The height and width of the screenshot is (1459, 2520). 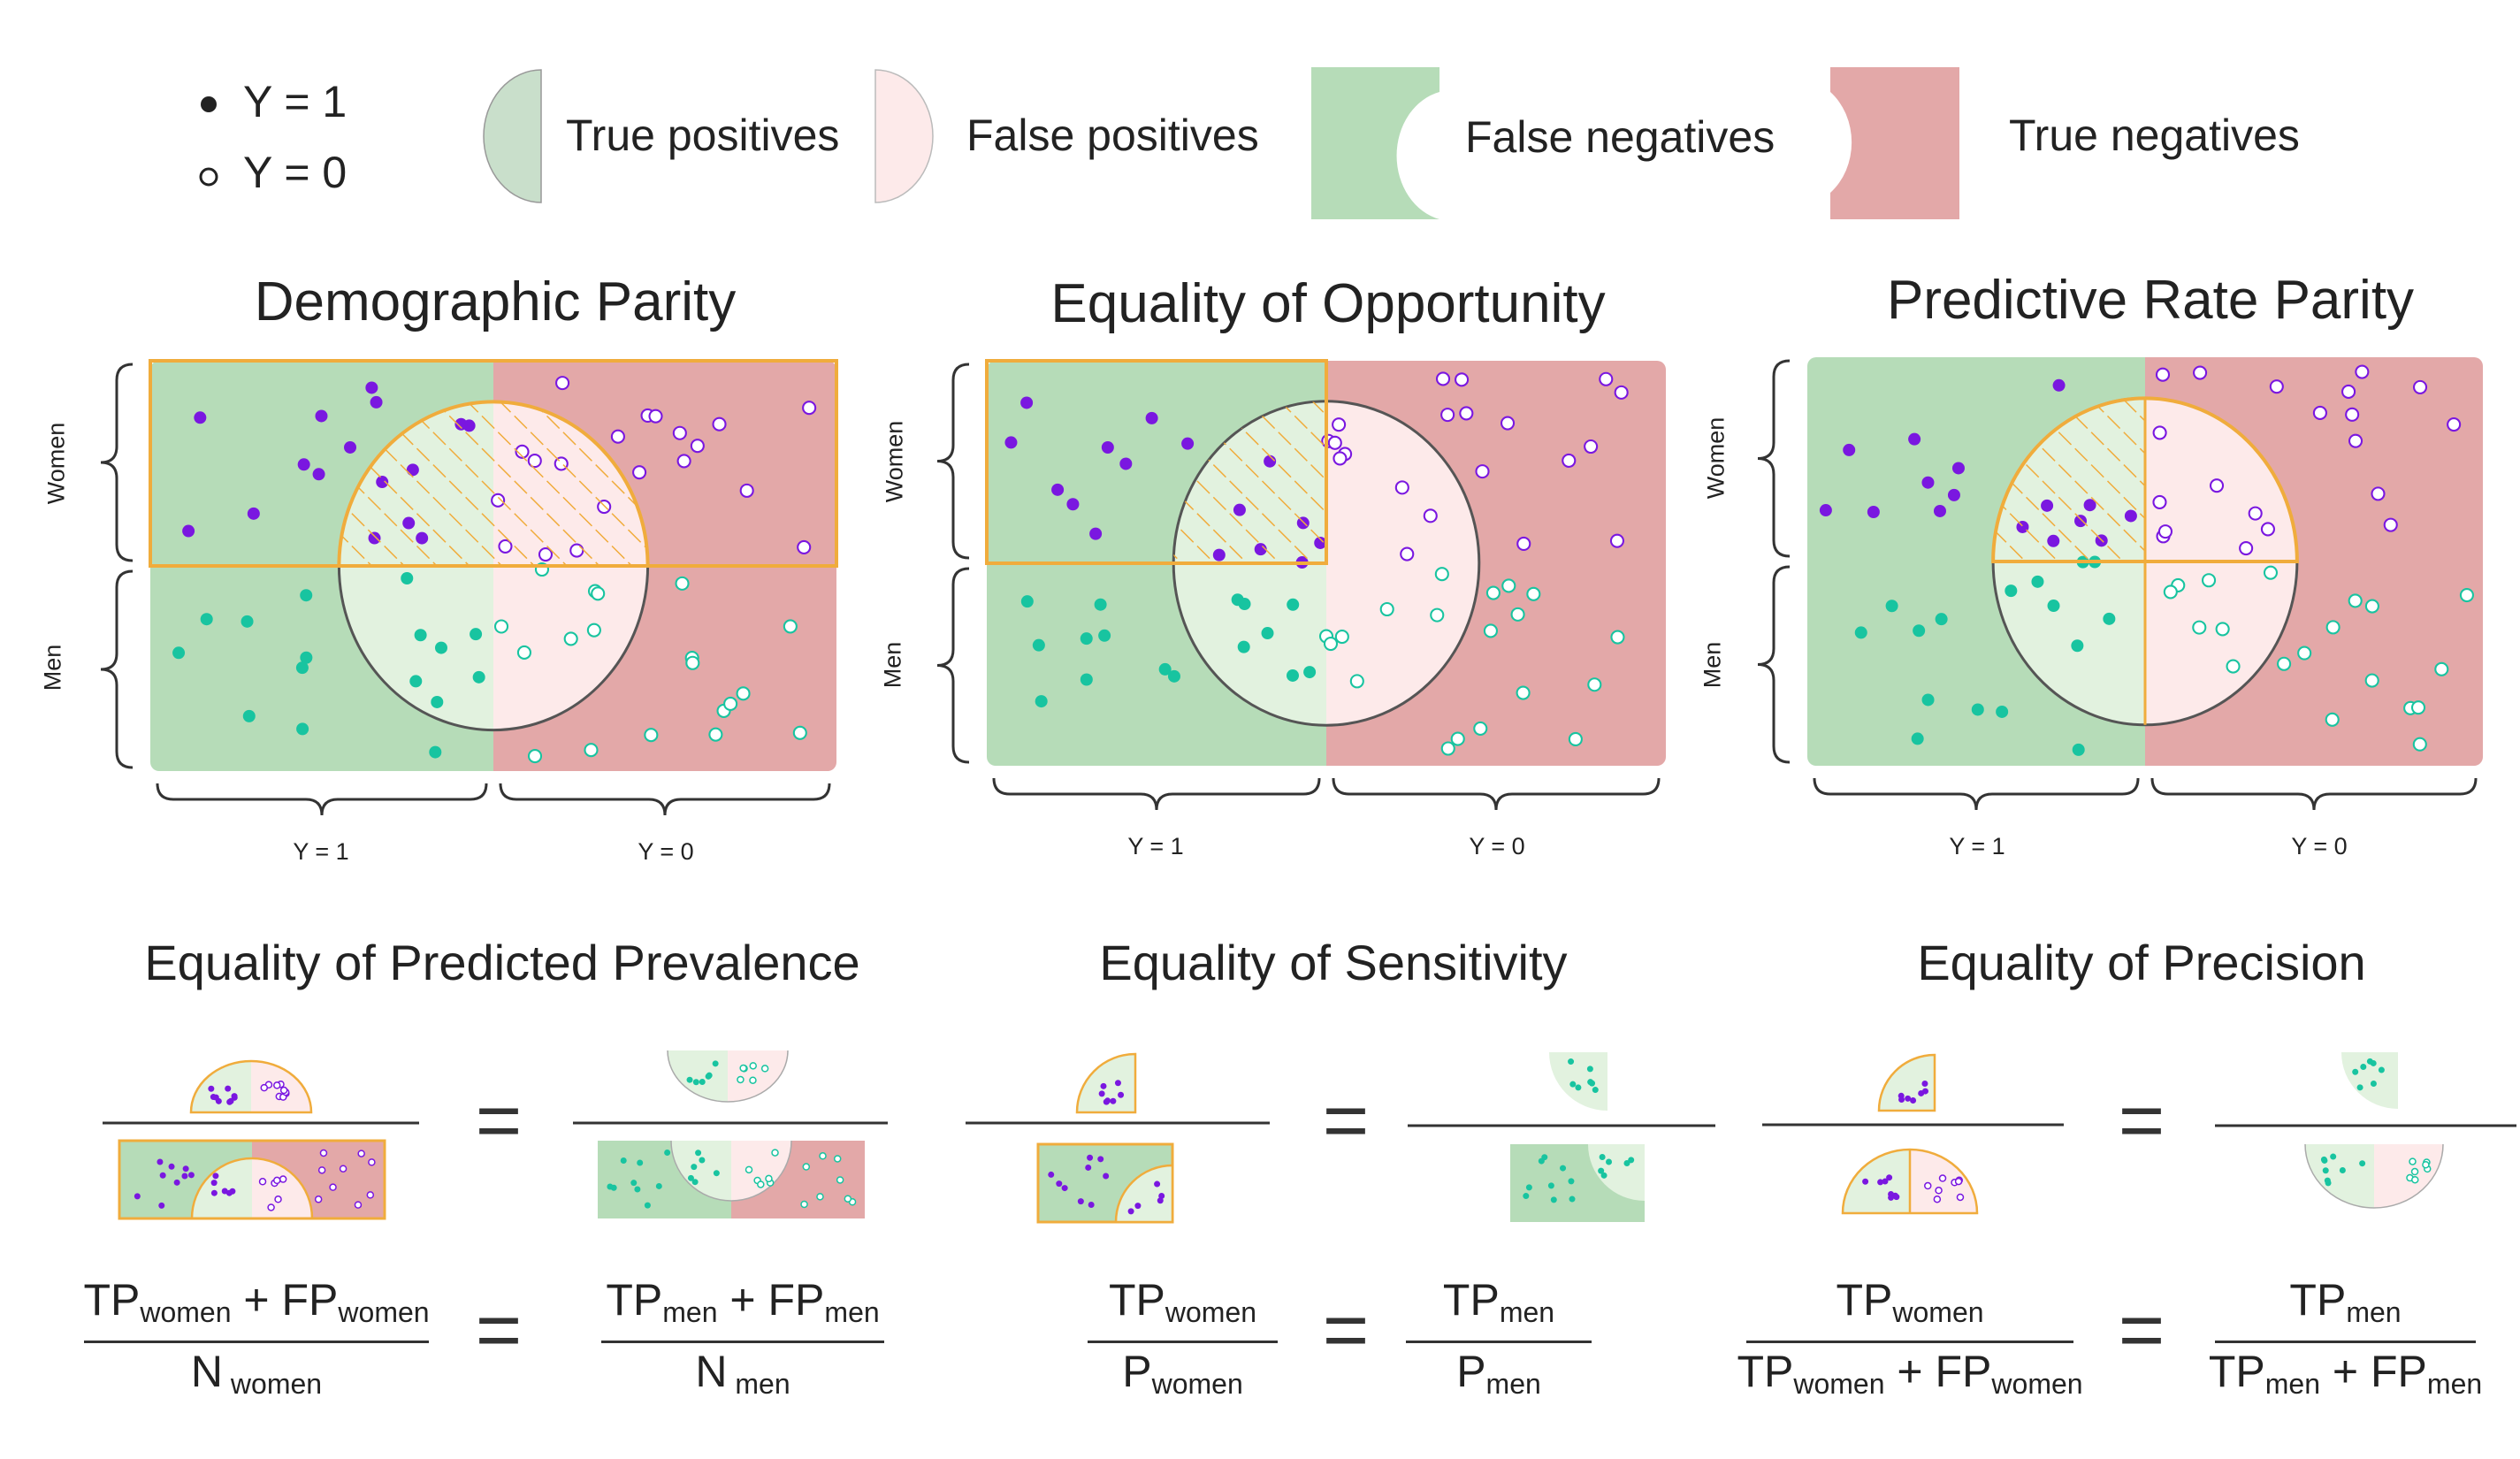 What do you see at coordinates (1620, 137) in the screenshot?
I see `legend-false-negatives-label: False negatives` at bounding box center [1620, 137].